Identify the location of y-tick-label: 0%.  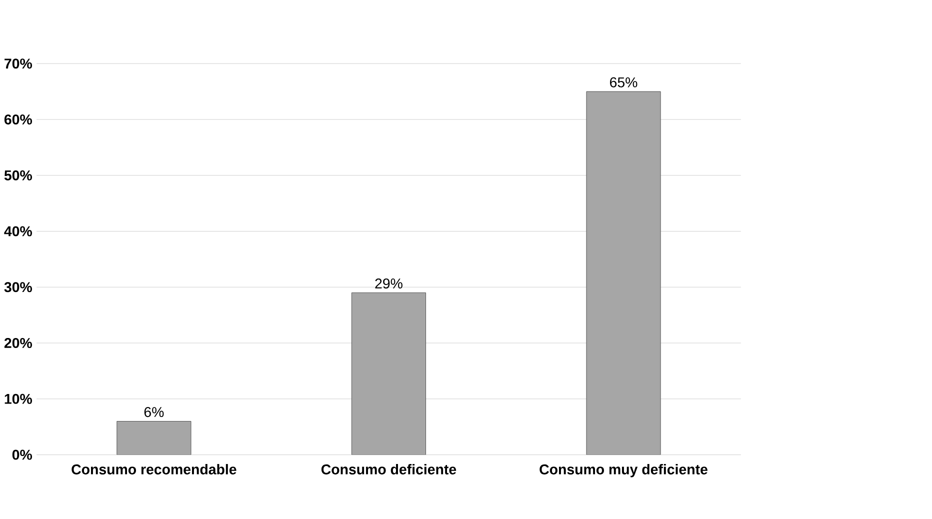
(22, 455).